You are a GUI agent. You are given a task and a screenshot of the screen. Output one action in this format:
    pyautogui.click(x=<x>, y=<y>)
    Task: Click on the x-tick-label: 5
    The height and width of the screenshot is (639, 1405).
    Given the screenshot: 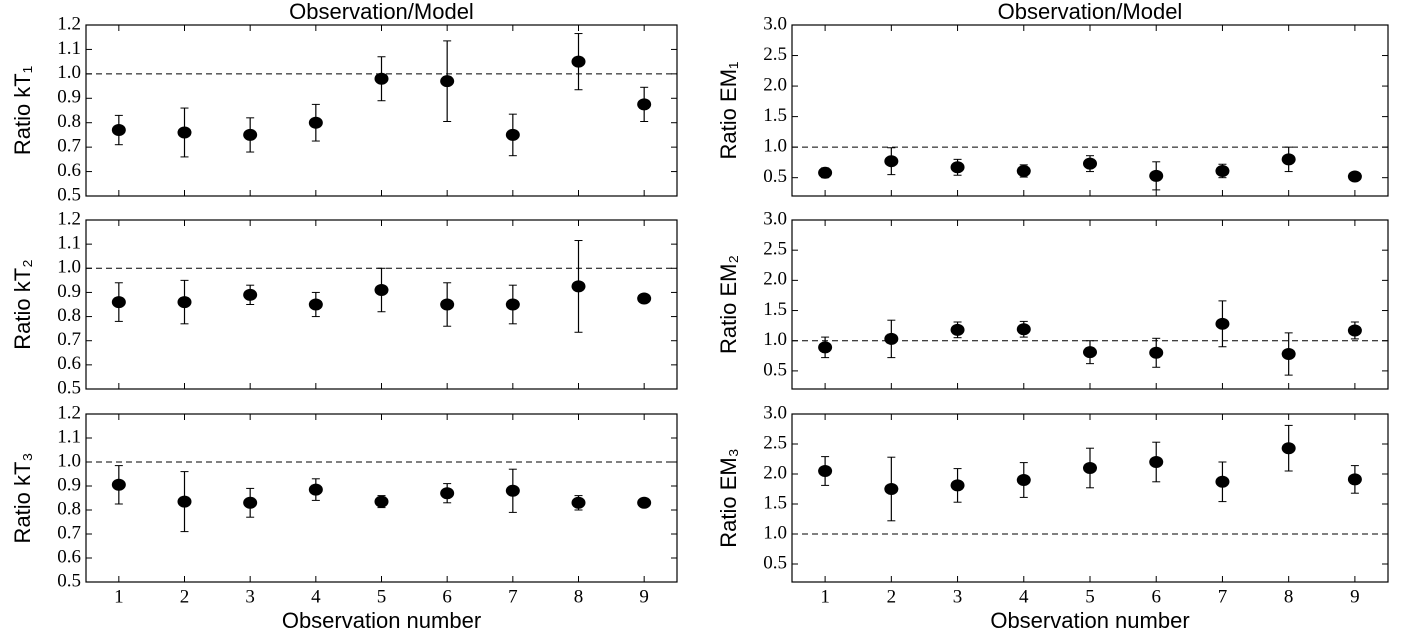 What is the action you would take?
    pyautogui.click(x=382, y=596)
    